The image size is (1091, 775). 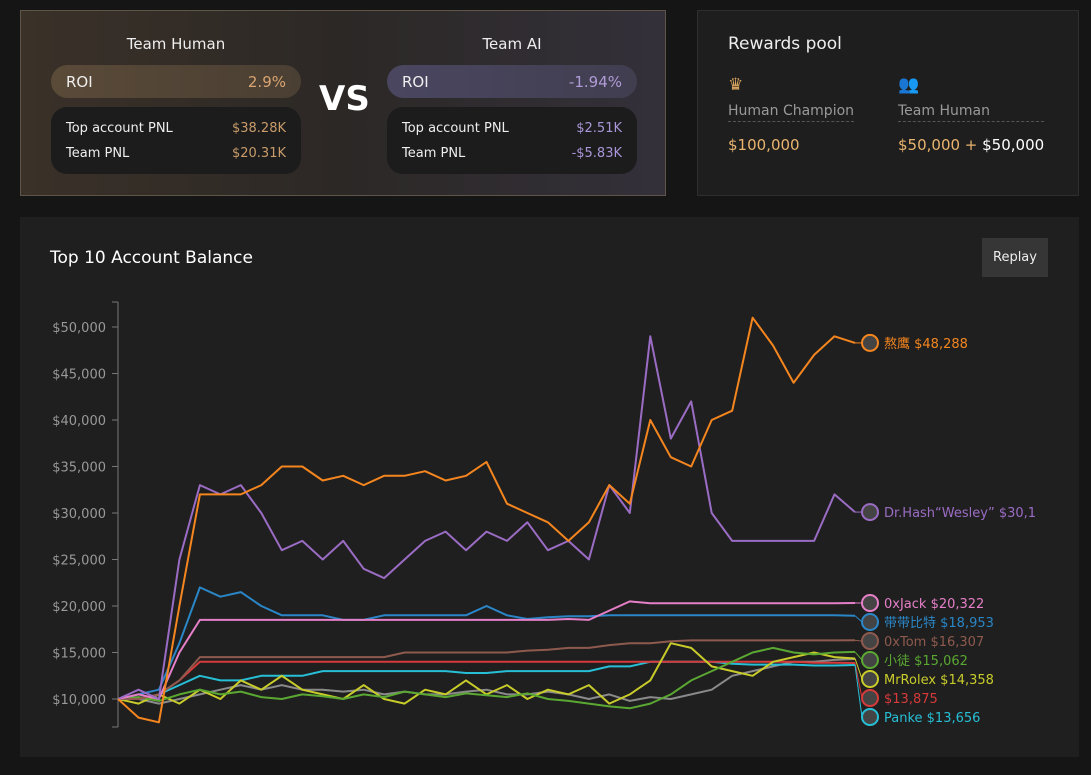 What do you see at coordinates (176, 140) in the screenshot?
I see `team-human-pnl: Top account PNL $38.28K Team PNL $20.31K` at bounding box center [176, 140].